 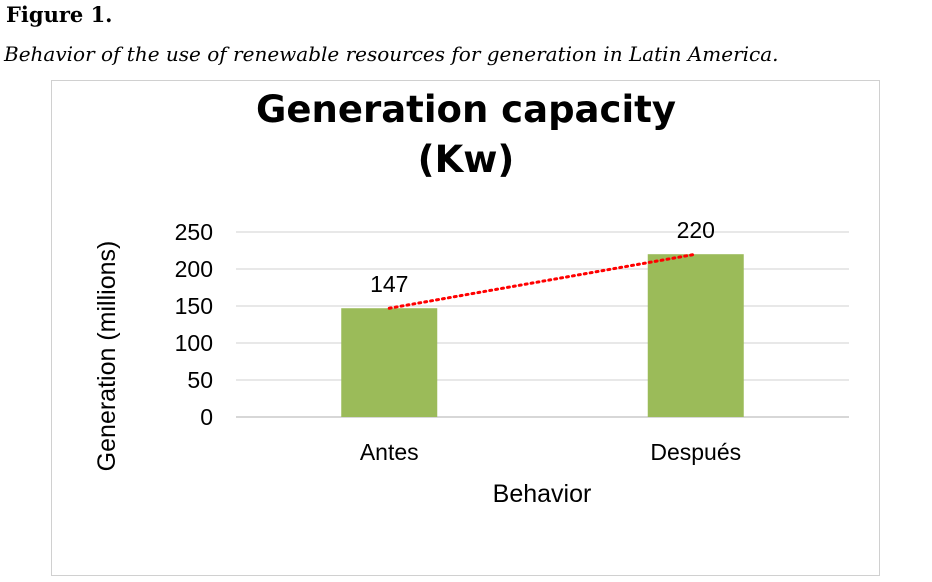 I want to click on figure-label: Figure 1., so click(x=59, y=14).